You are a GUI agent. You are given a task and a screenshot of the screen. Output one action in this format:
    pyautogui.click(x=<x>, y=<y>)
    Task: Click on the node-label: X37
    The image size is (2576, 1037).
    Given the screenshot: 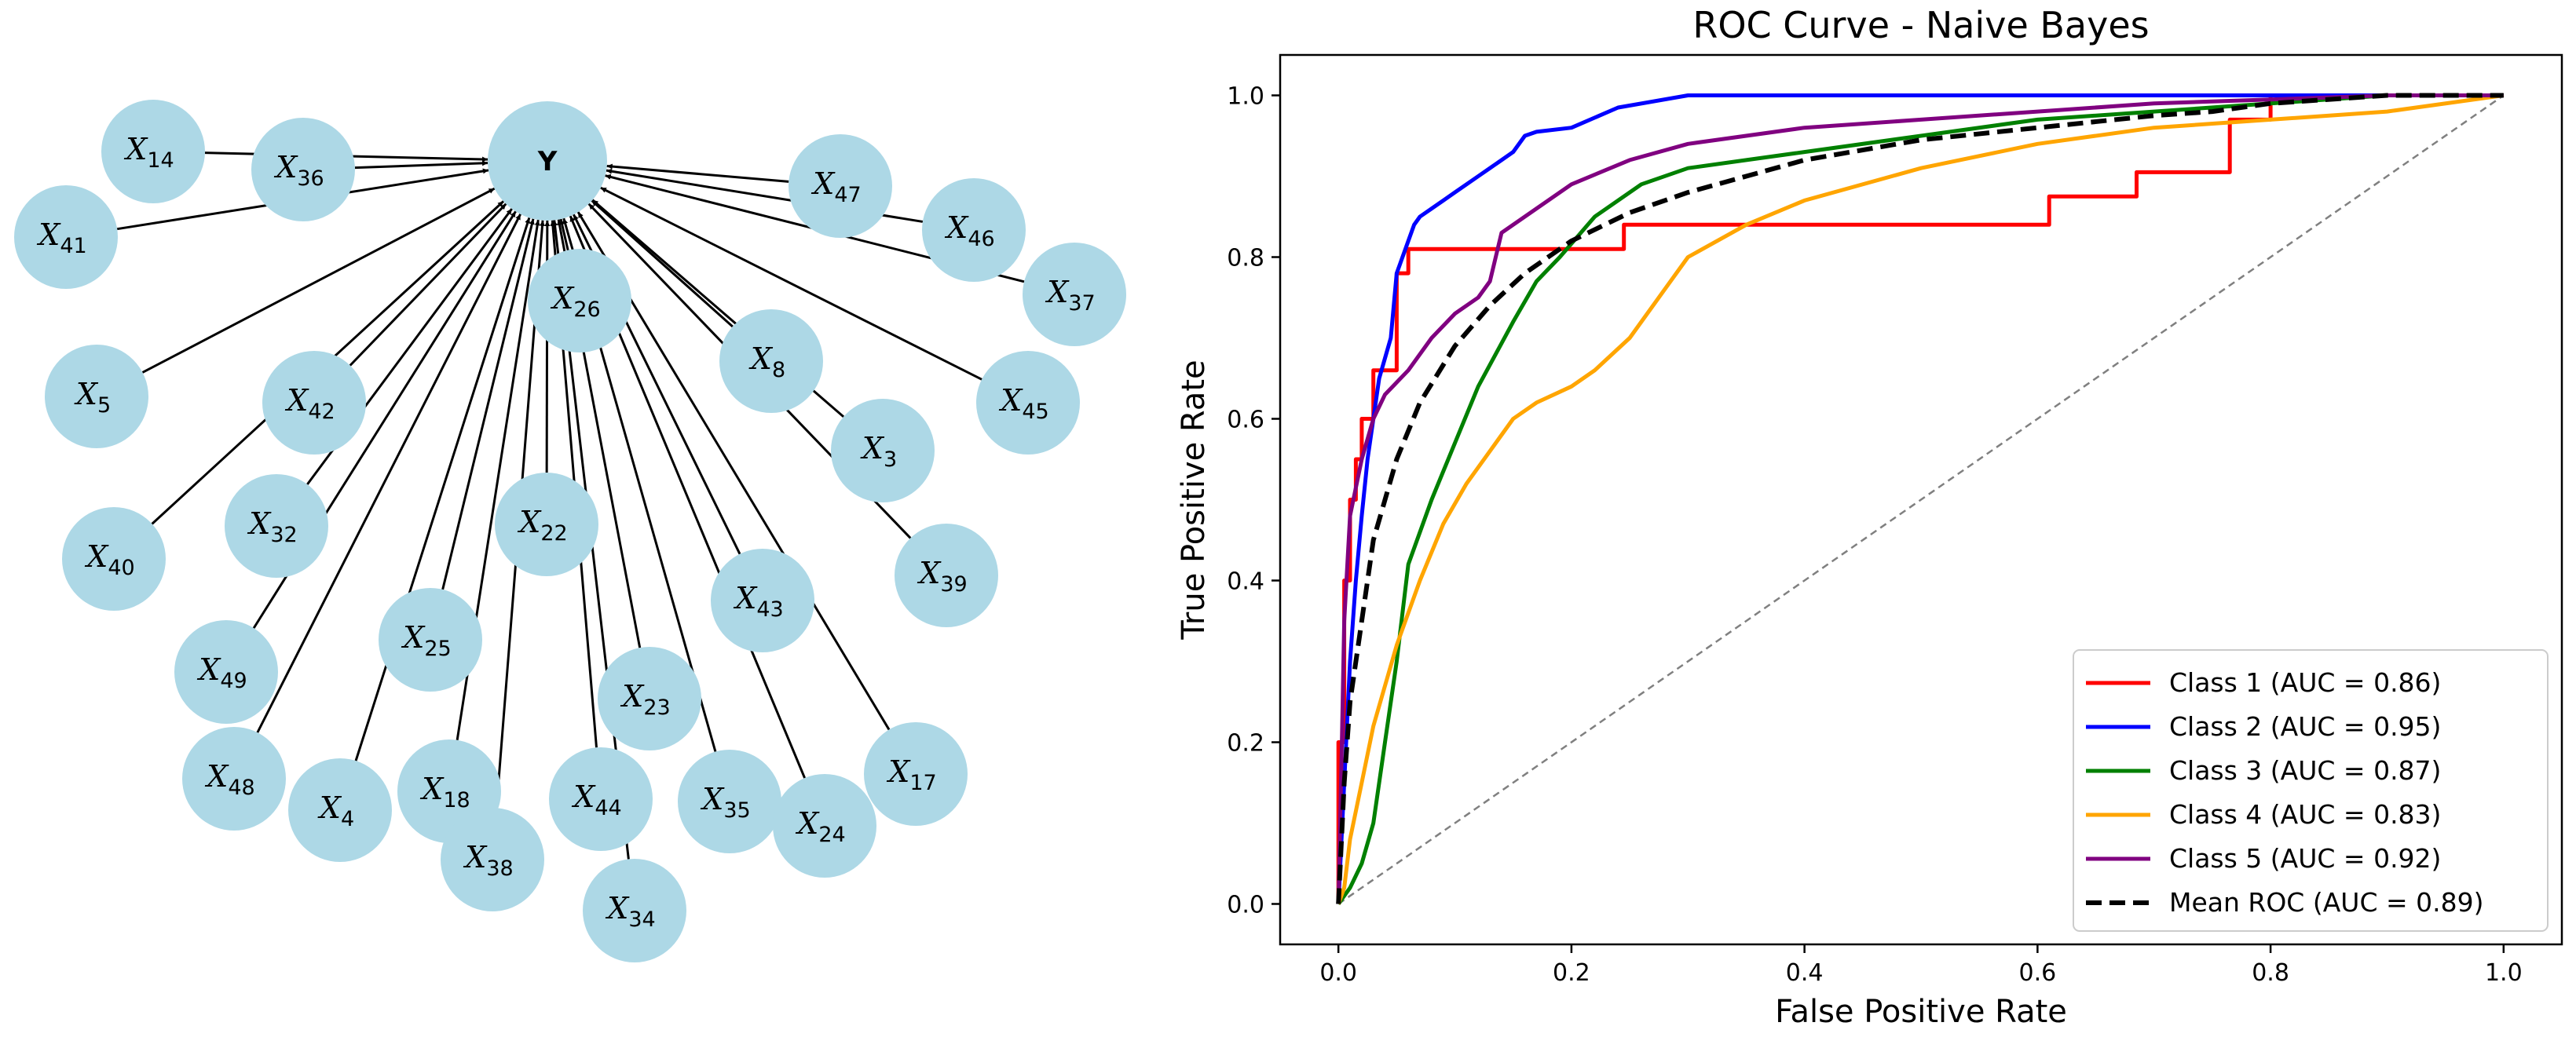 What is the action you would take?
    pyautogui.click(x=1070, y=295)
    